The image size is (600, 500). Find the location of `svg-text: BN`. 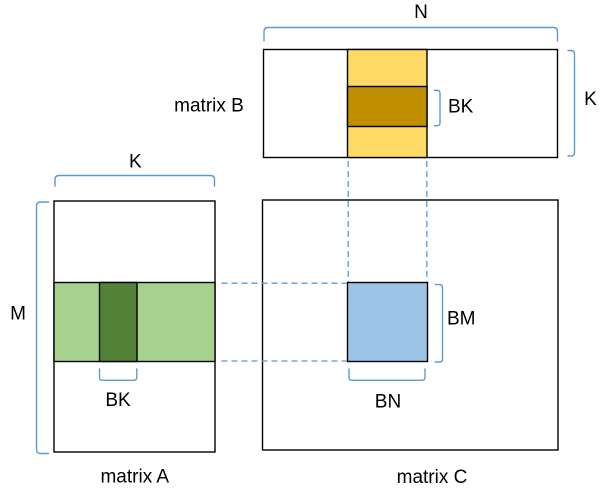

svg-text: BN is located at coordinates (388, 402).